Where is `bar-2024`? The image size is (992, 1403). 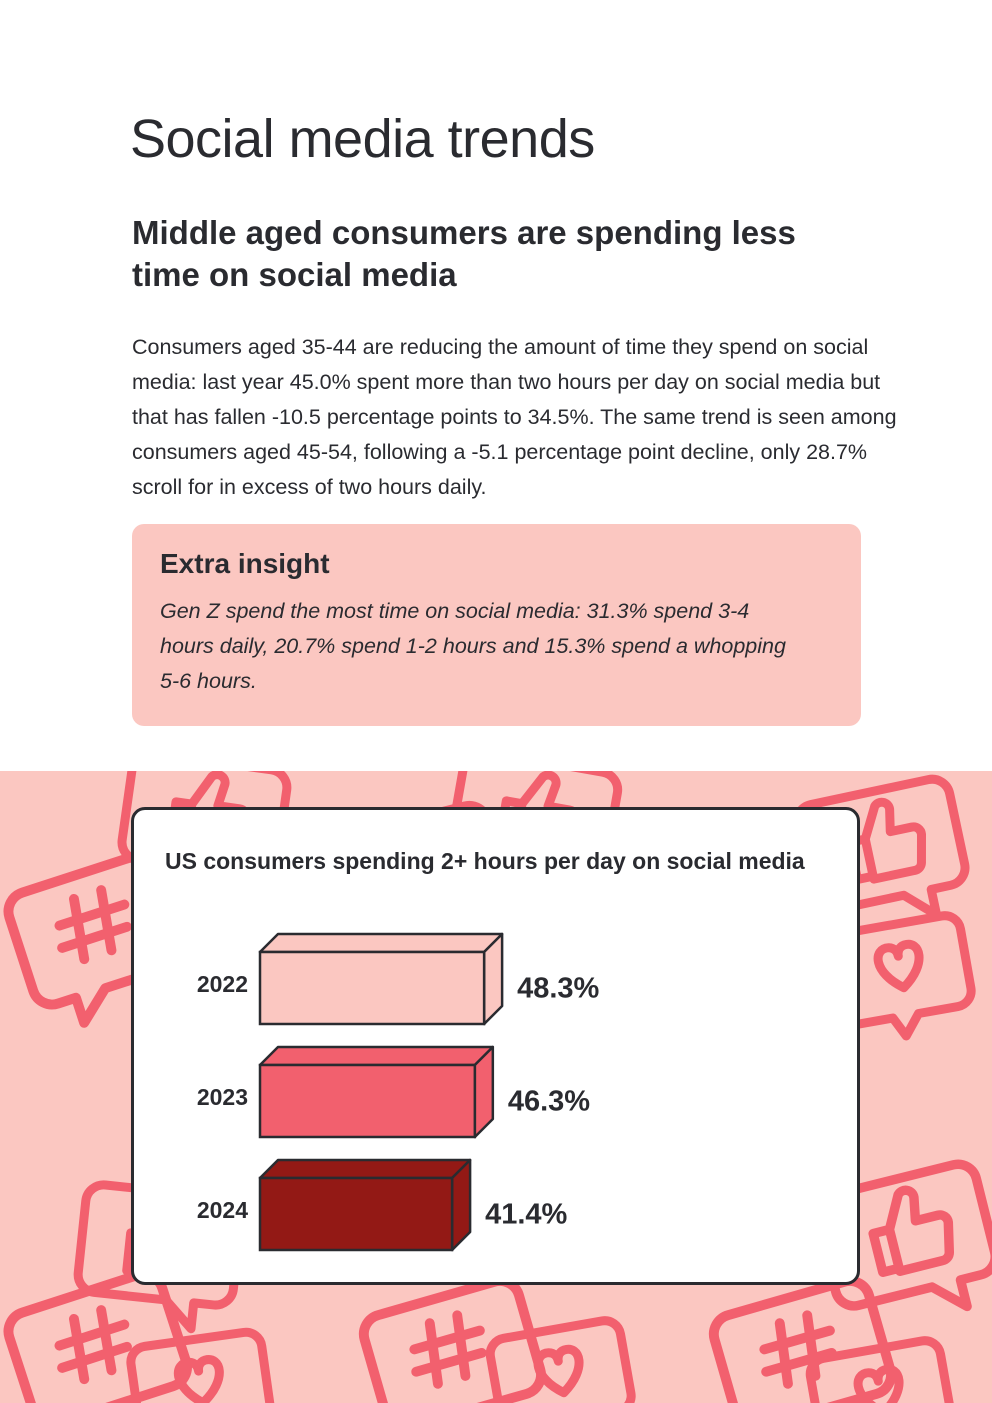 bar-2024 is located at coordinates (365, 1205).